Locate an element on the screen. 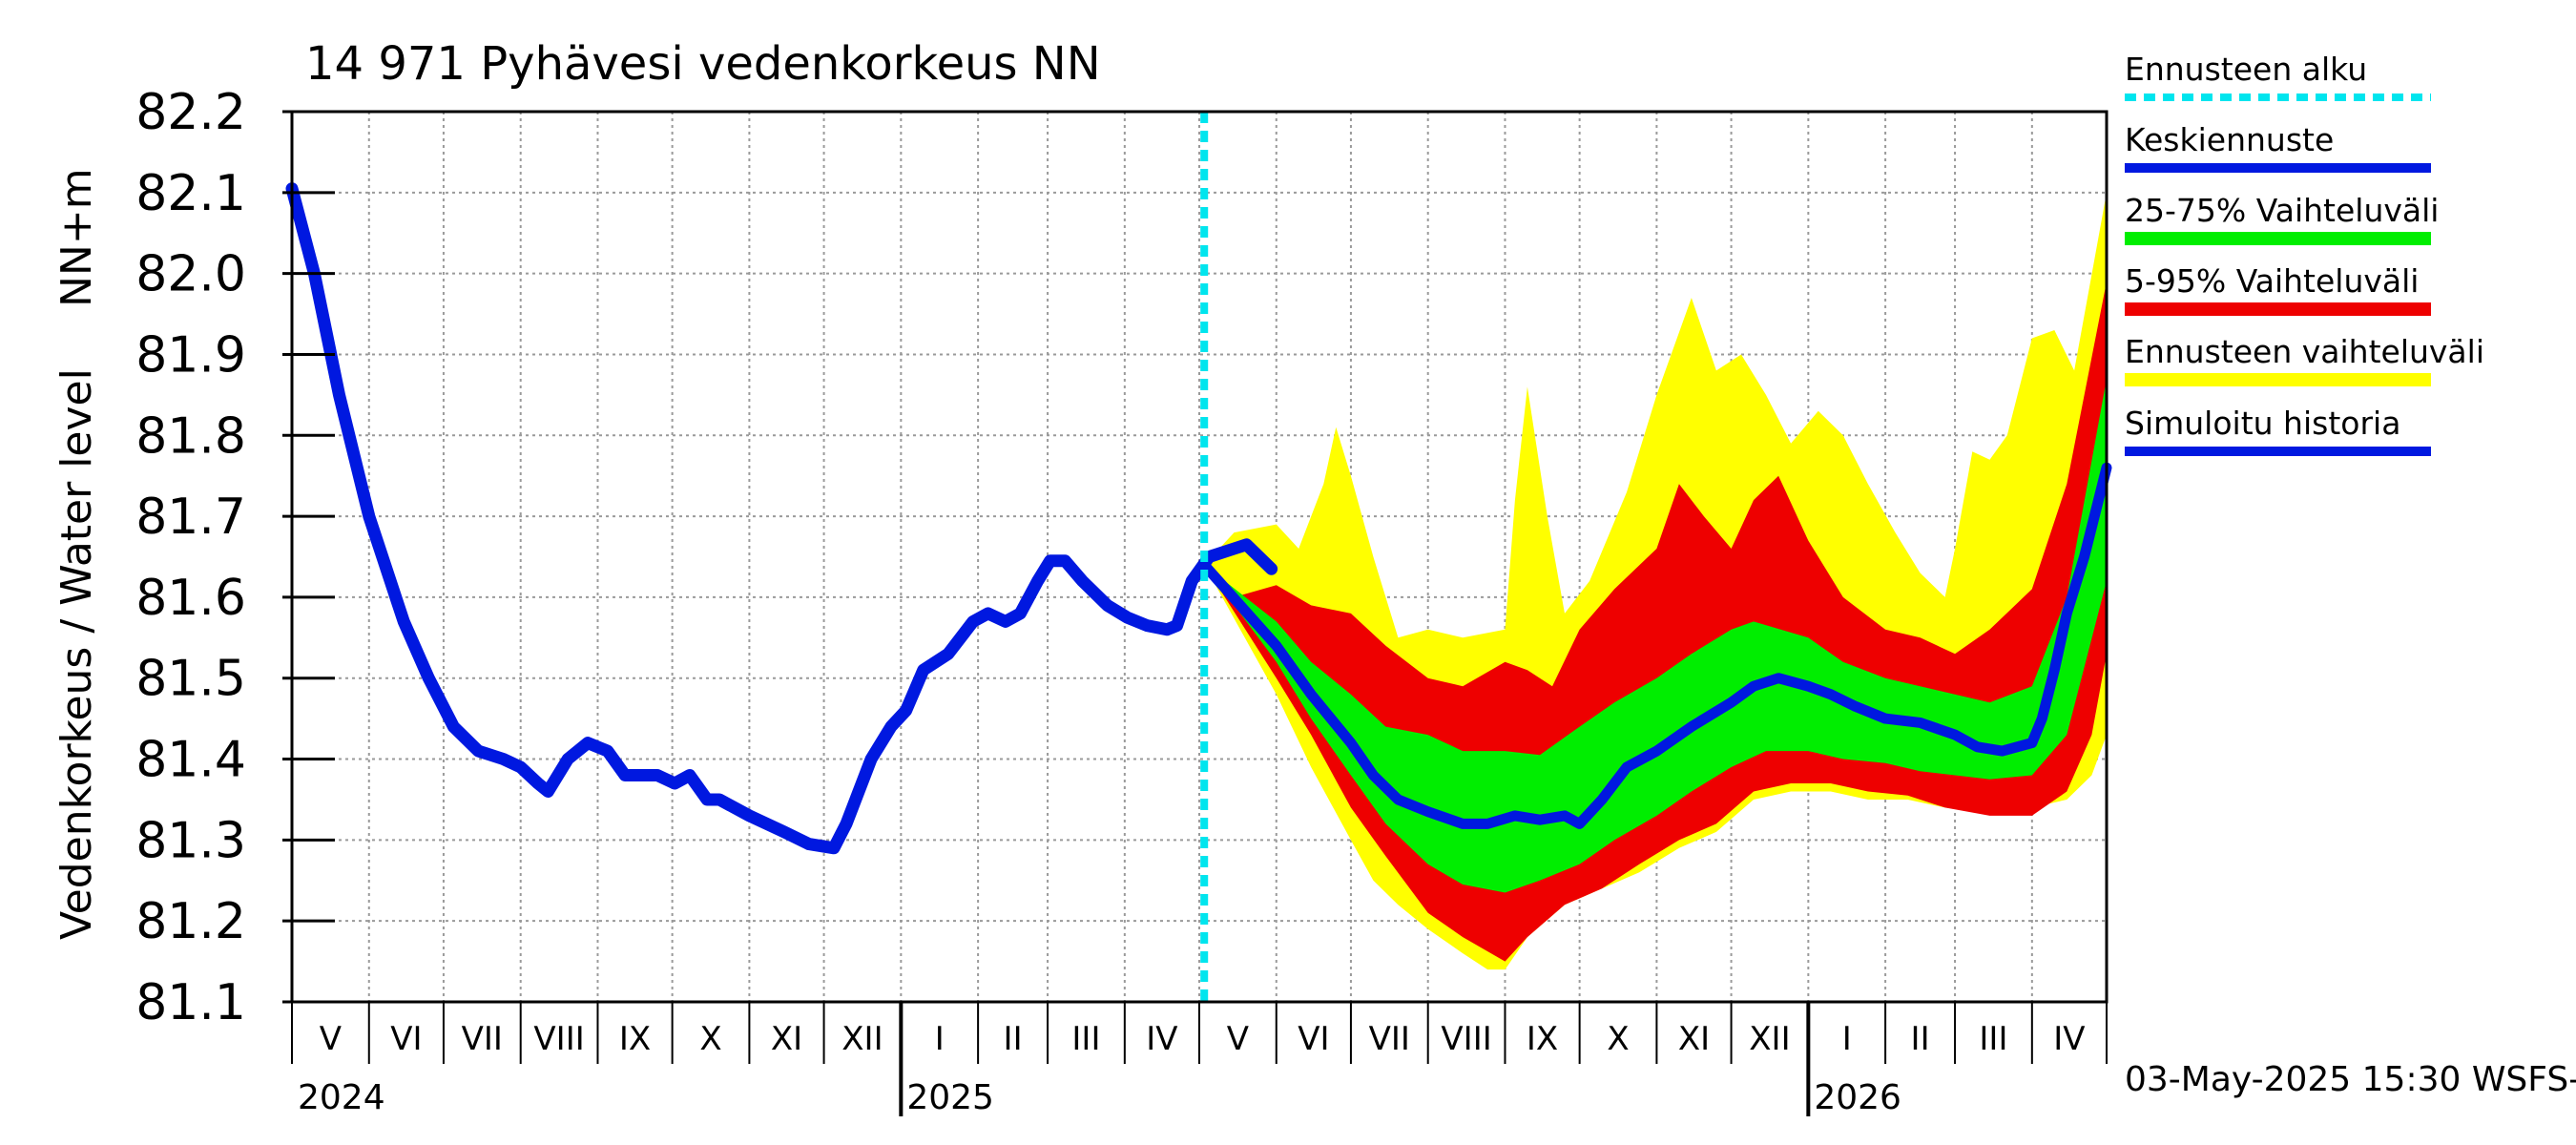 The width and height of the screenshot is (2576, 1145). legend-label: 25-75% Vaihteluväli is located at coordinates (2282, 211).